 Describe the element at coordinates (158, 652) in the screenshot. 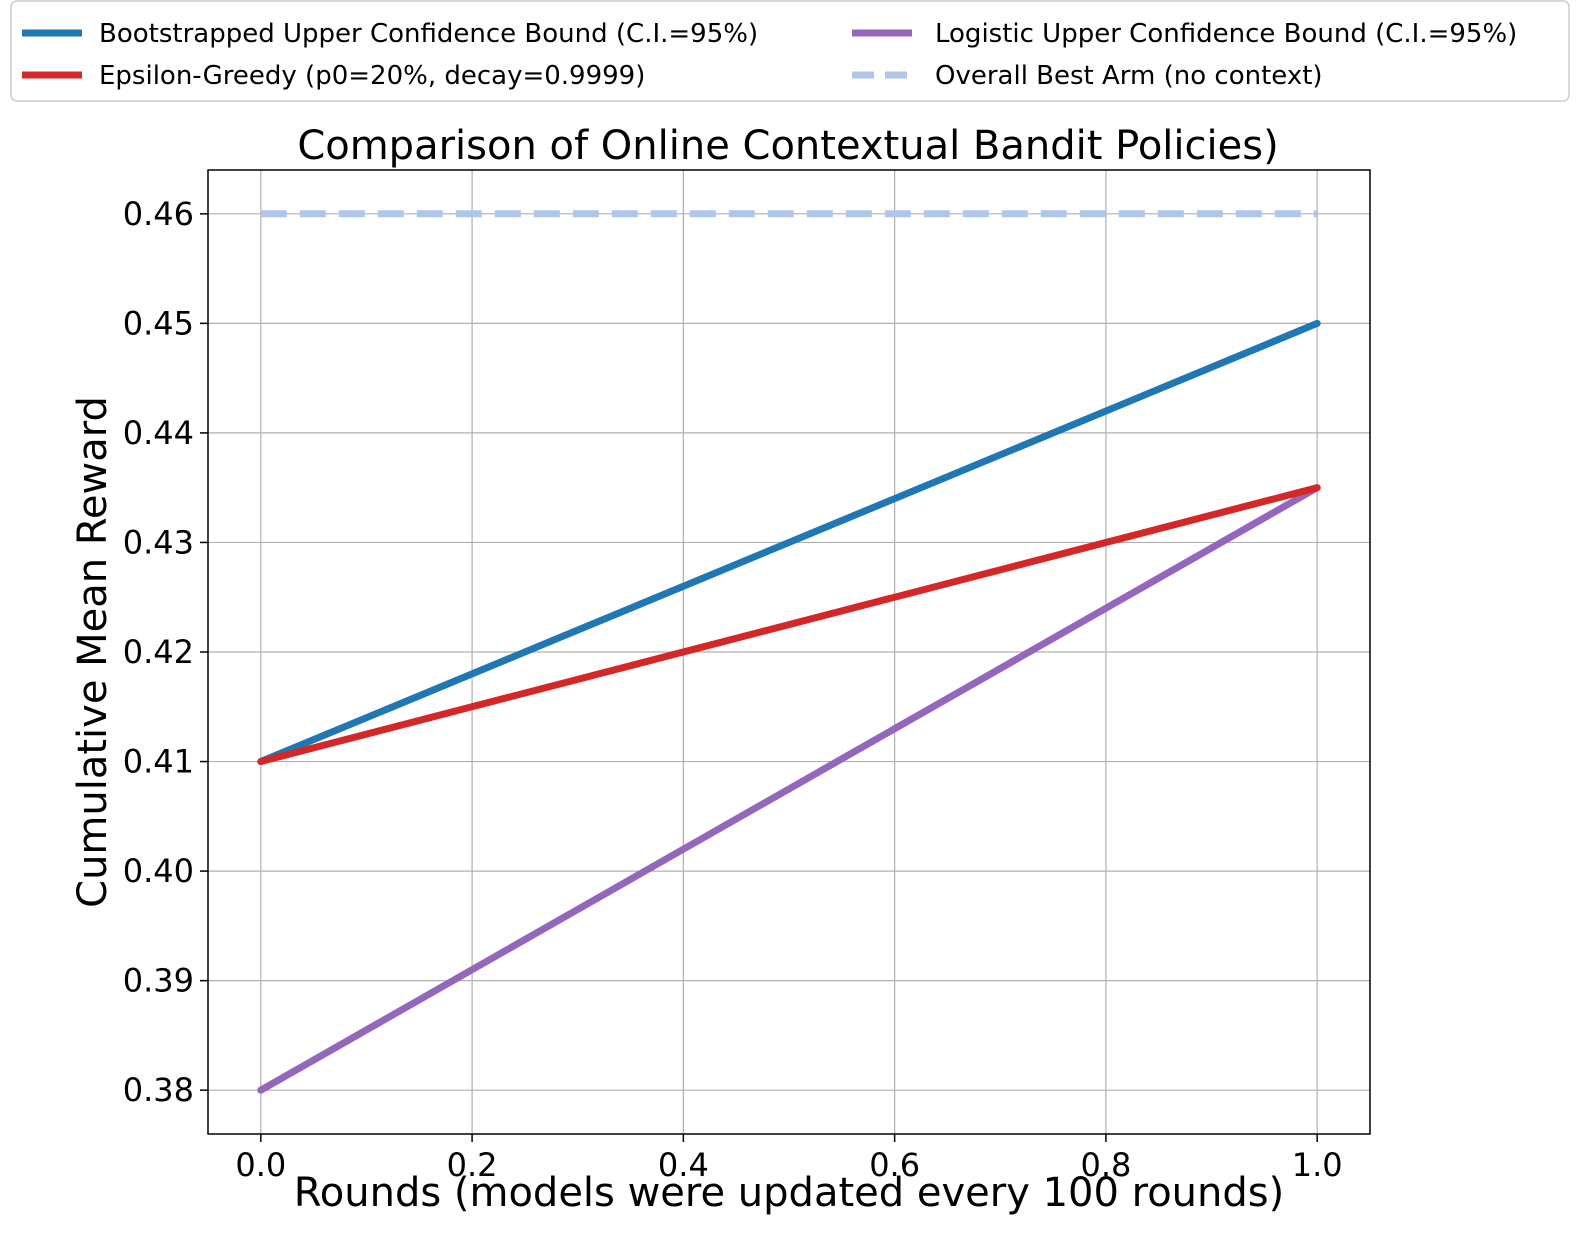

I see `y-tick-label: 0.42` at that location.